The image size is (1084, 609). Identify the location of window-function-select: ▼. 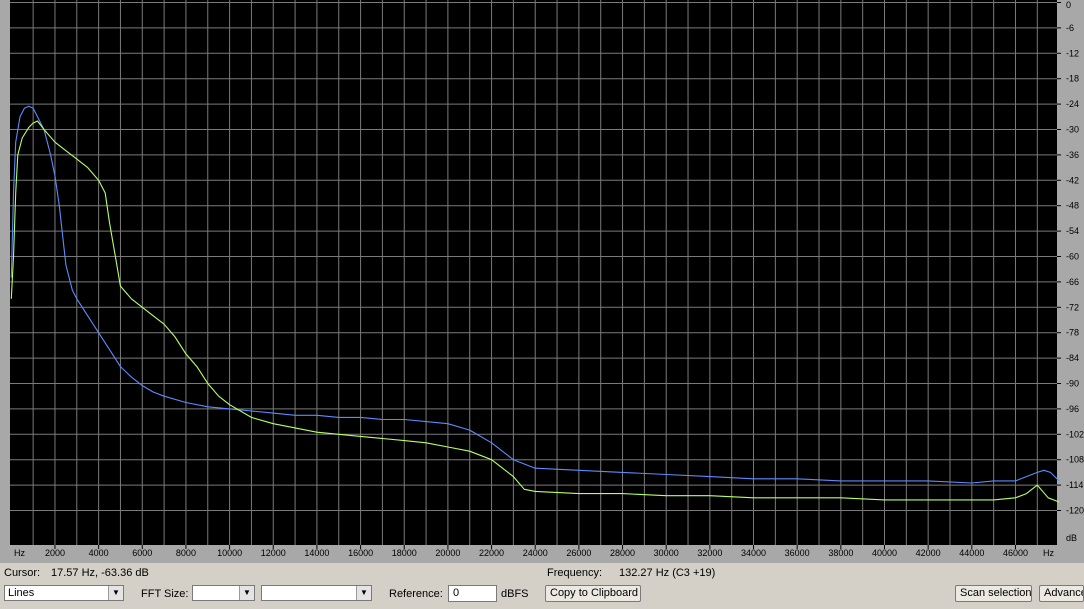
(316, 593).